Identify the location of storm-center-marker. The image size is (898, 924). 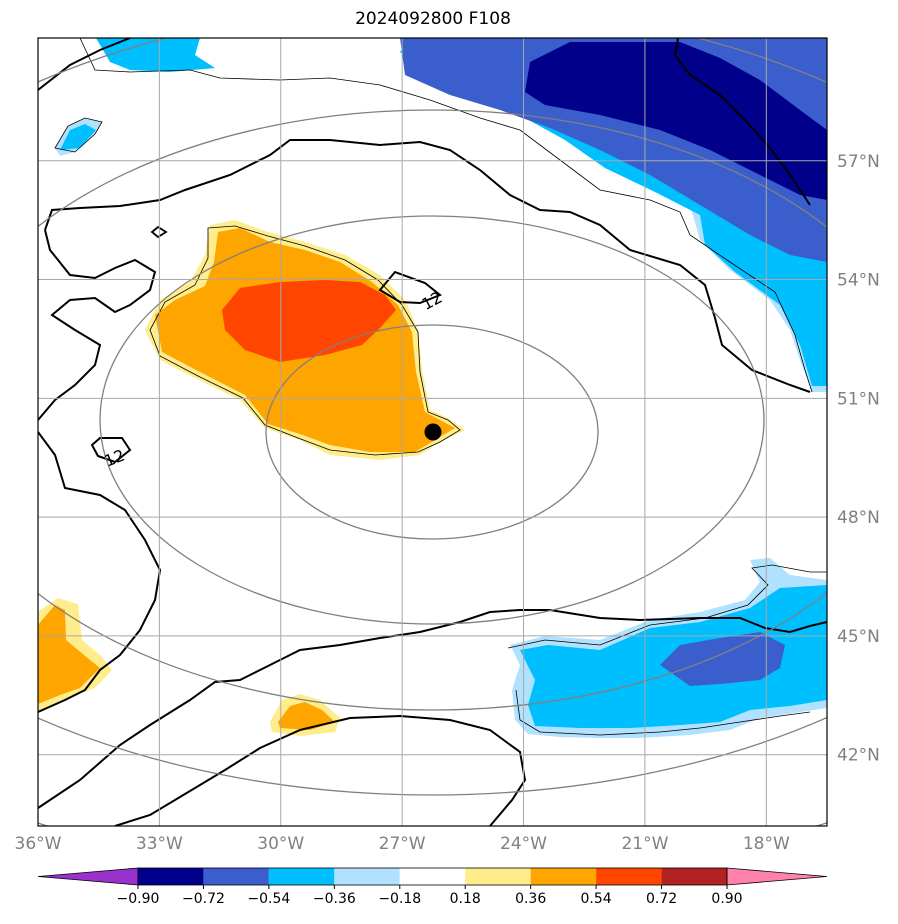
(433, 432).